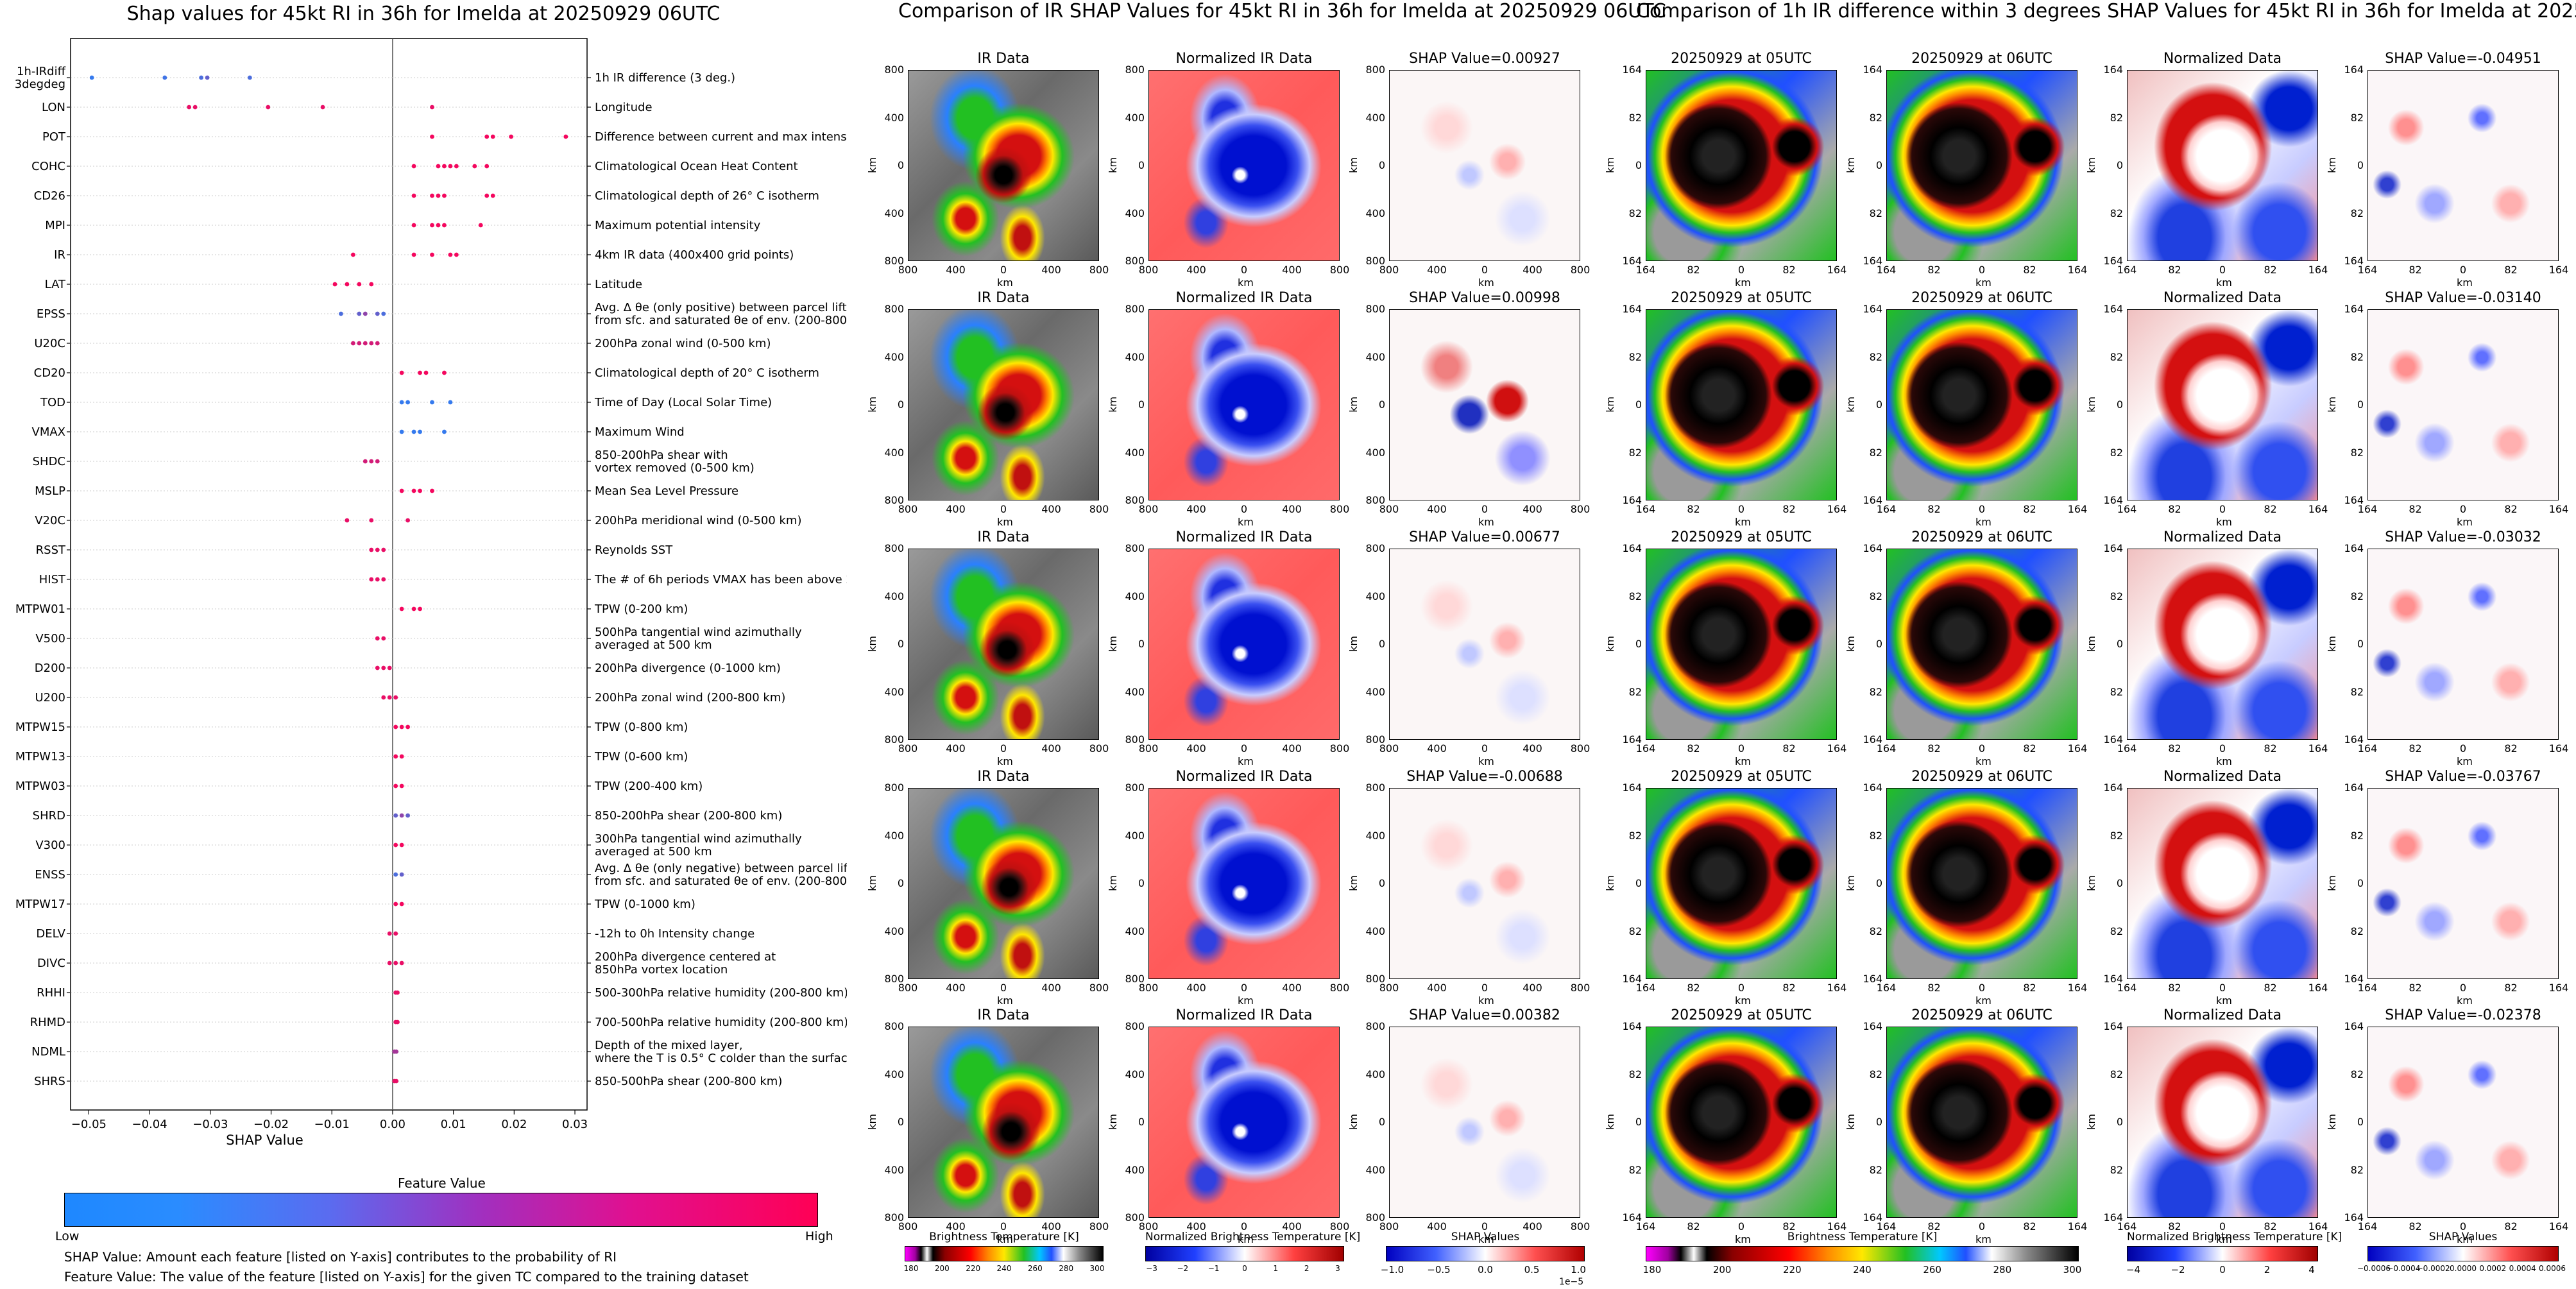  Describe the element at coordinates (2463, 1122) in the screenshot. I see `diff-shap-image` at that location.